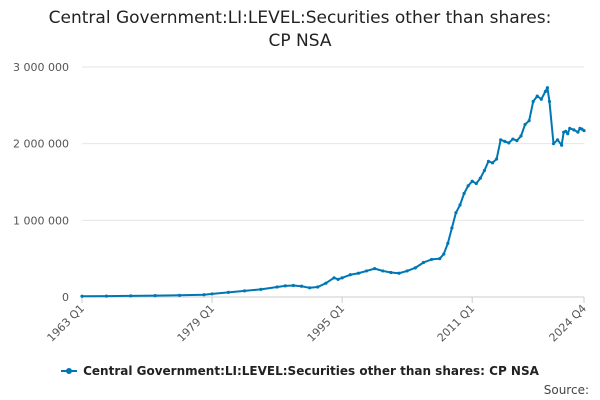 Image resolution: width=600 pixels, height=400 pixels. I want to click on y-tick-label: 2 000 000, so click(41, 144).